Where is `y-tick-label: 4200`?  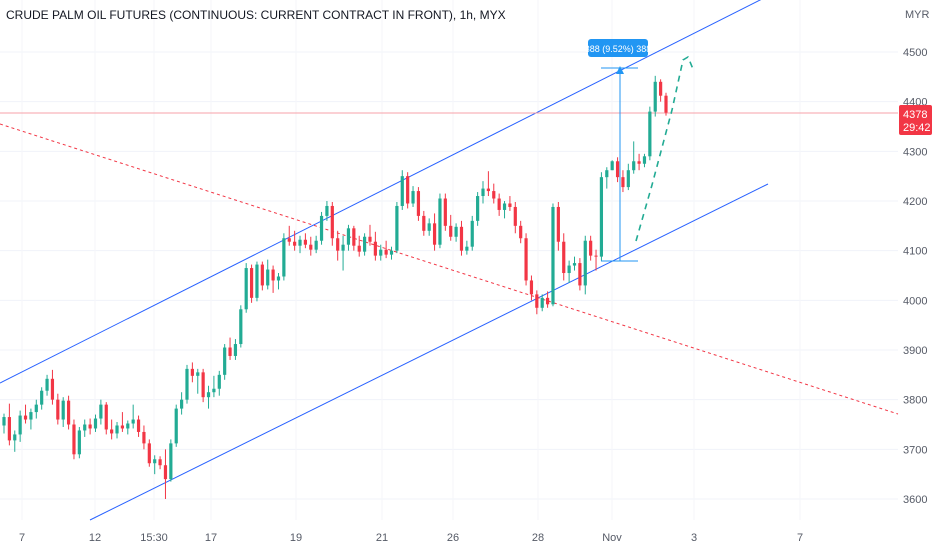 y-tick-label: 4200 is located at coordinates (915, 202).